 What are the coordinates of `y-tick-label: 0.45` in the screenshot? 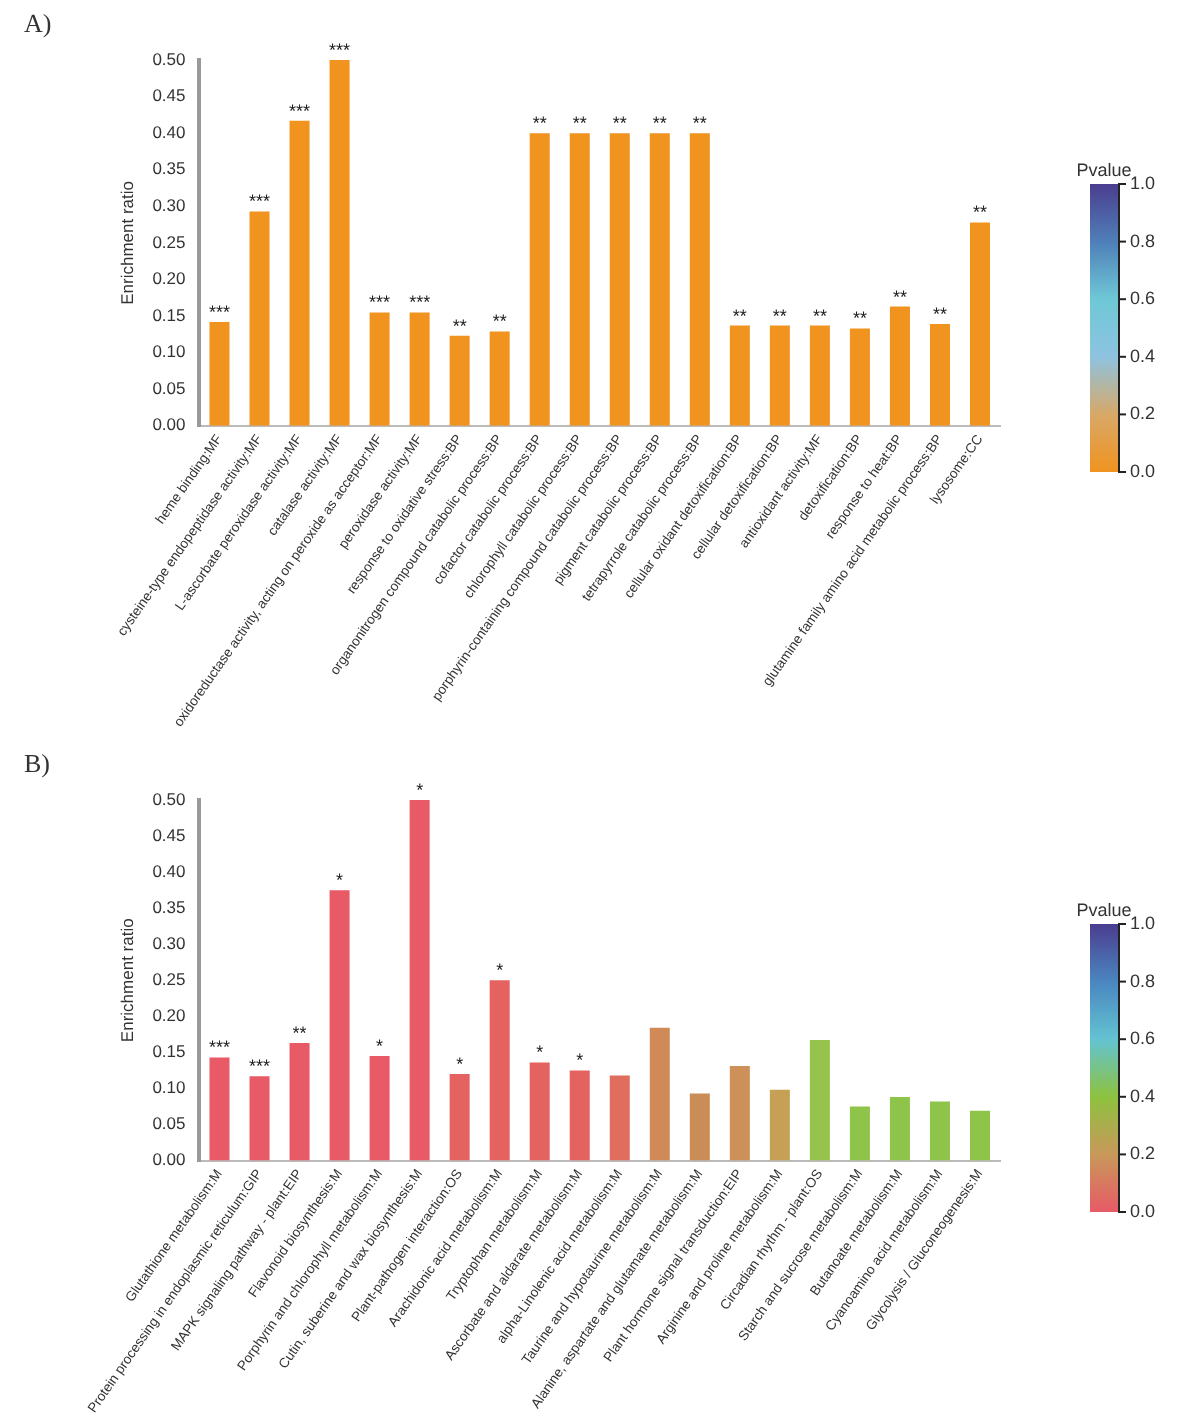 It's located at (169, 95).